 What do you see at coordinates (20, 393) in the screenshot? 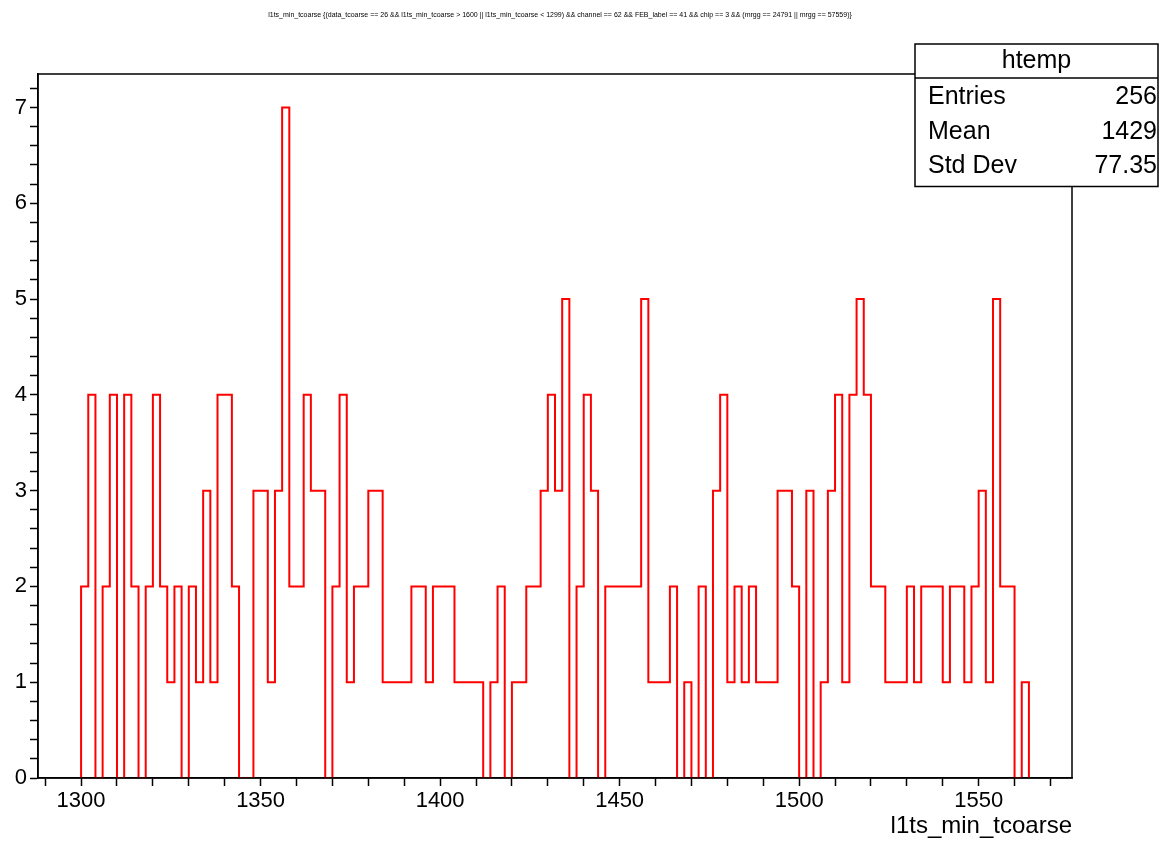
I see `y-tick-label: 4` at bounding box center [20, 393].